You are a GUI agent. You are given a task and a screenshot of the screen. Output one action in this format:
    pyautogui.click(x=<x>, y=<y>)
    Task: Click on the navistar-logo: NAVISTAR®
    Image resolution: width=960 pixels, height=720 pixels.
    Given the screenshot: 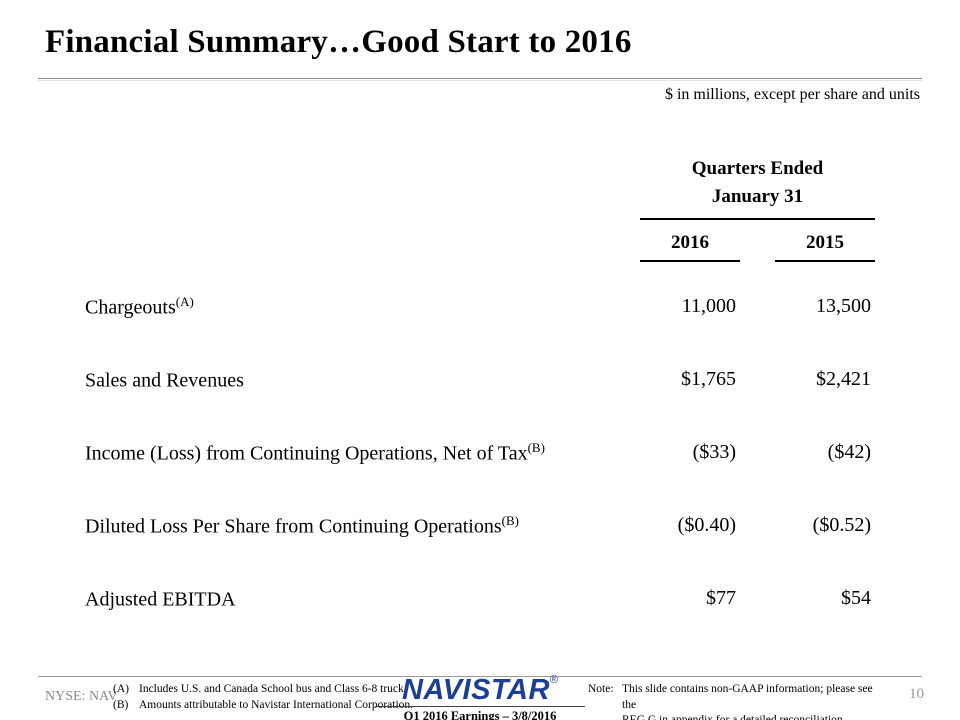 What is the action you would take?
    pyautogui.click(x=480, y=690)
    